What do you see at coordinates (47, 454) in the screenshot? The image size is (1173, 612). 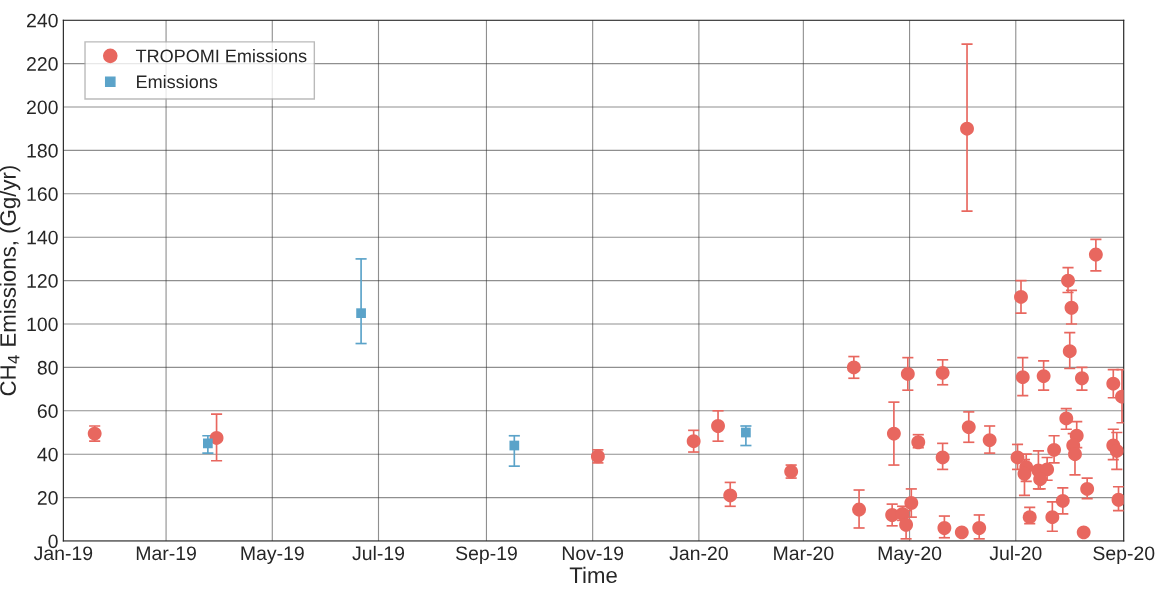 I see `y-tick-label: 40` at bounding box center [47, 454].